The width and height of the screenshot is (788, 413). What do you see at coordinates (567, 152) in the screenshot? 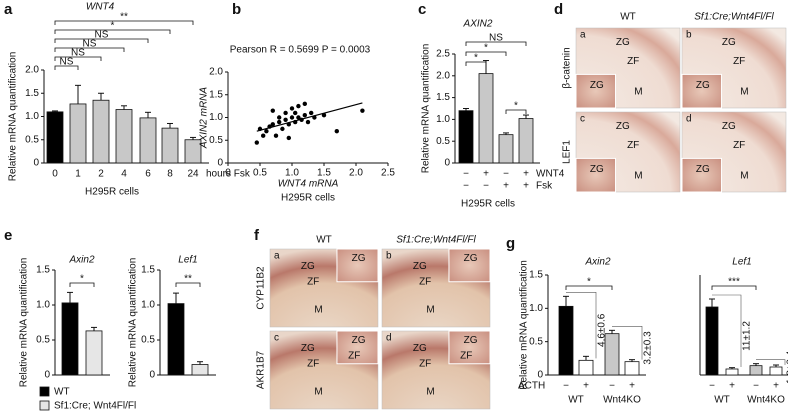
I see `row-label: LEF1` at bounding box center [567, 152].